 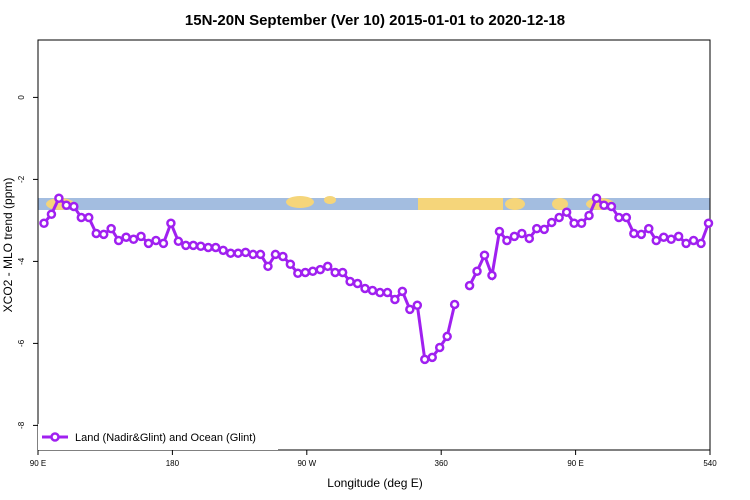 I want to click on y-tick-label: -8, so click(x=21, y=425).